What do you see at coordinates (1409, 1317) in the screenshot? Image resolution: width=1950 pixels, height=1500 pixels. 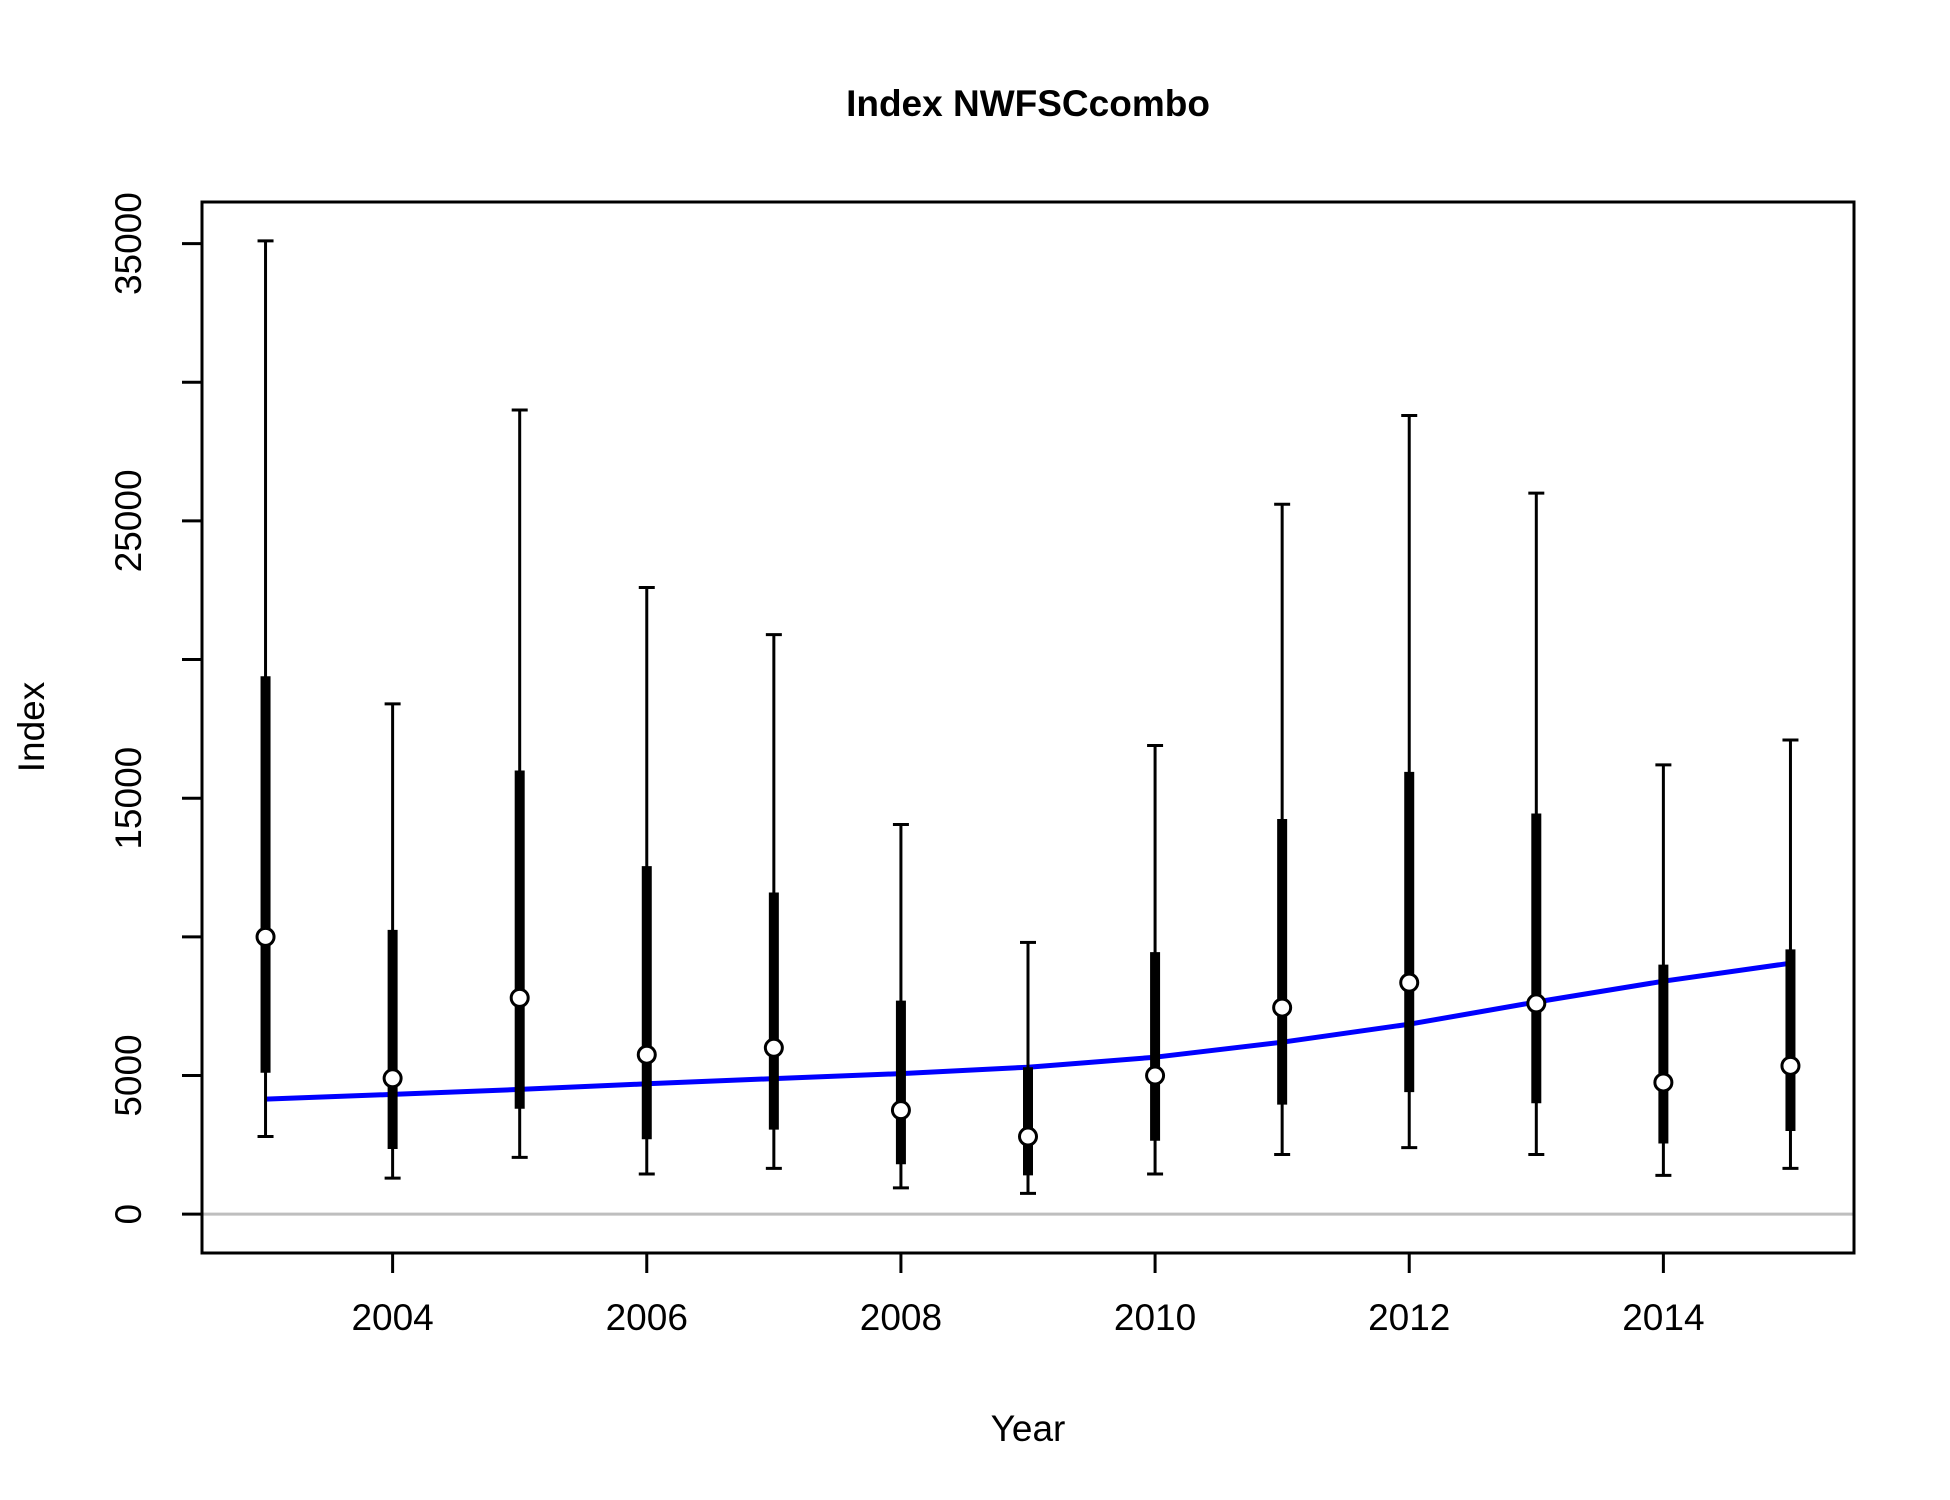 I see `x-tick-label: 2012` at bounding box center [1409, 1317].